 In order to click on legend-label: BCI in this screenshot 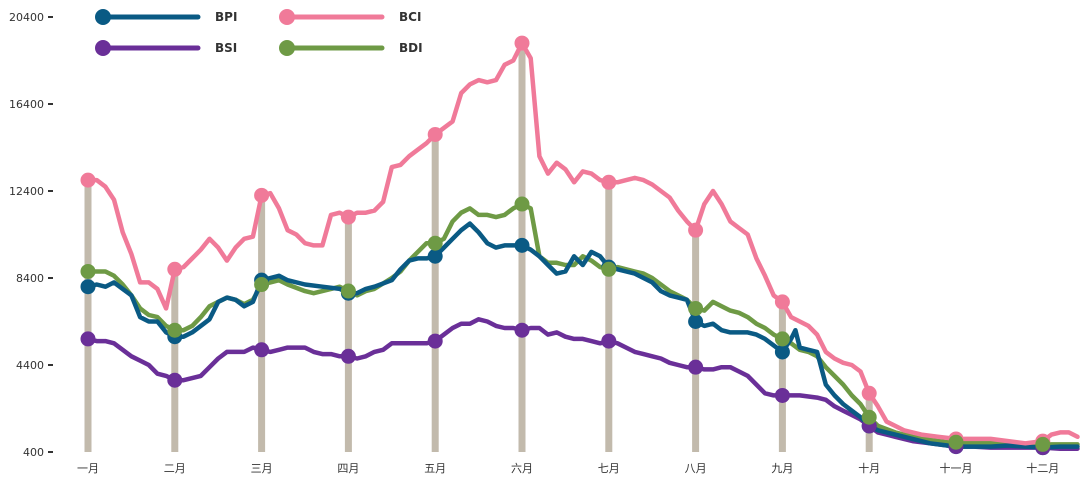, I will do `click(410, 17)`.